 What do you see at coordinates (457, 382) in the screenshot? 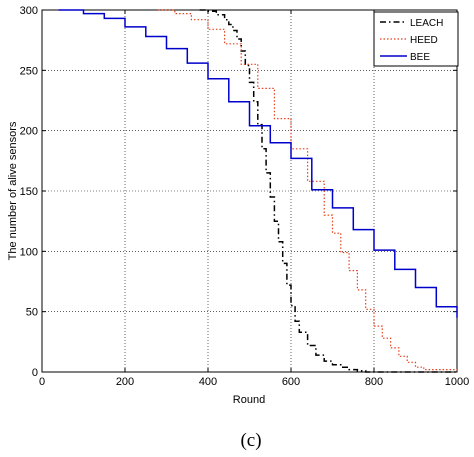
I see `x-tick-label: 1000` at bounding box center [457, 382].